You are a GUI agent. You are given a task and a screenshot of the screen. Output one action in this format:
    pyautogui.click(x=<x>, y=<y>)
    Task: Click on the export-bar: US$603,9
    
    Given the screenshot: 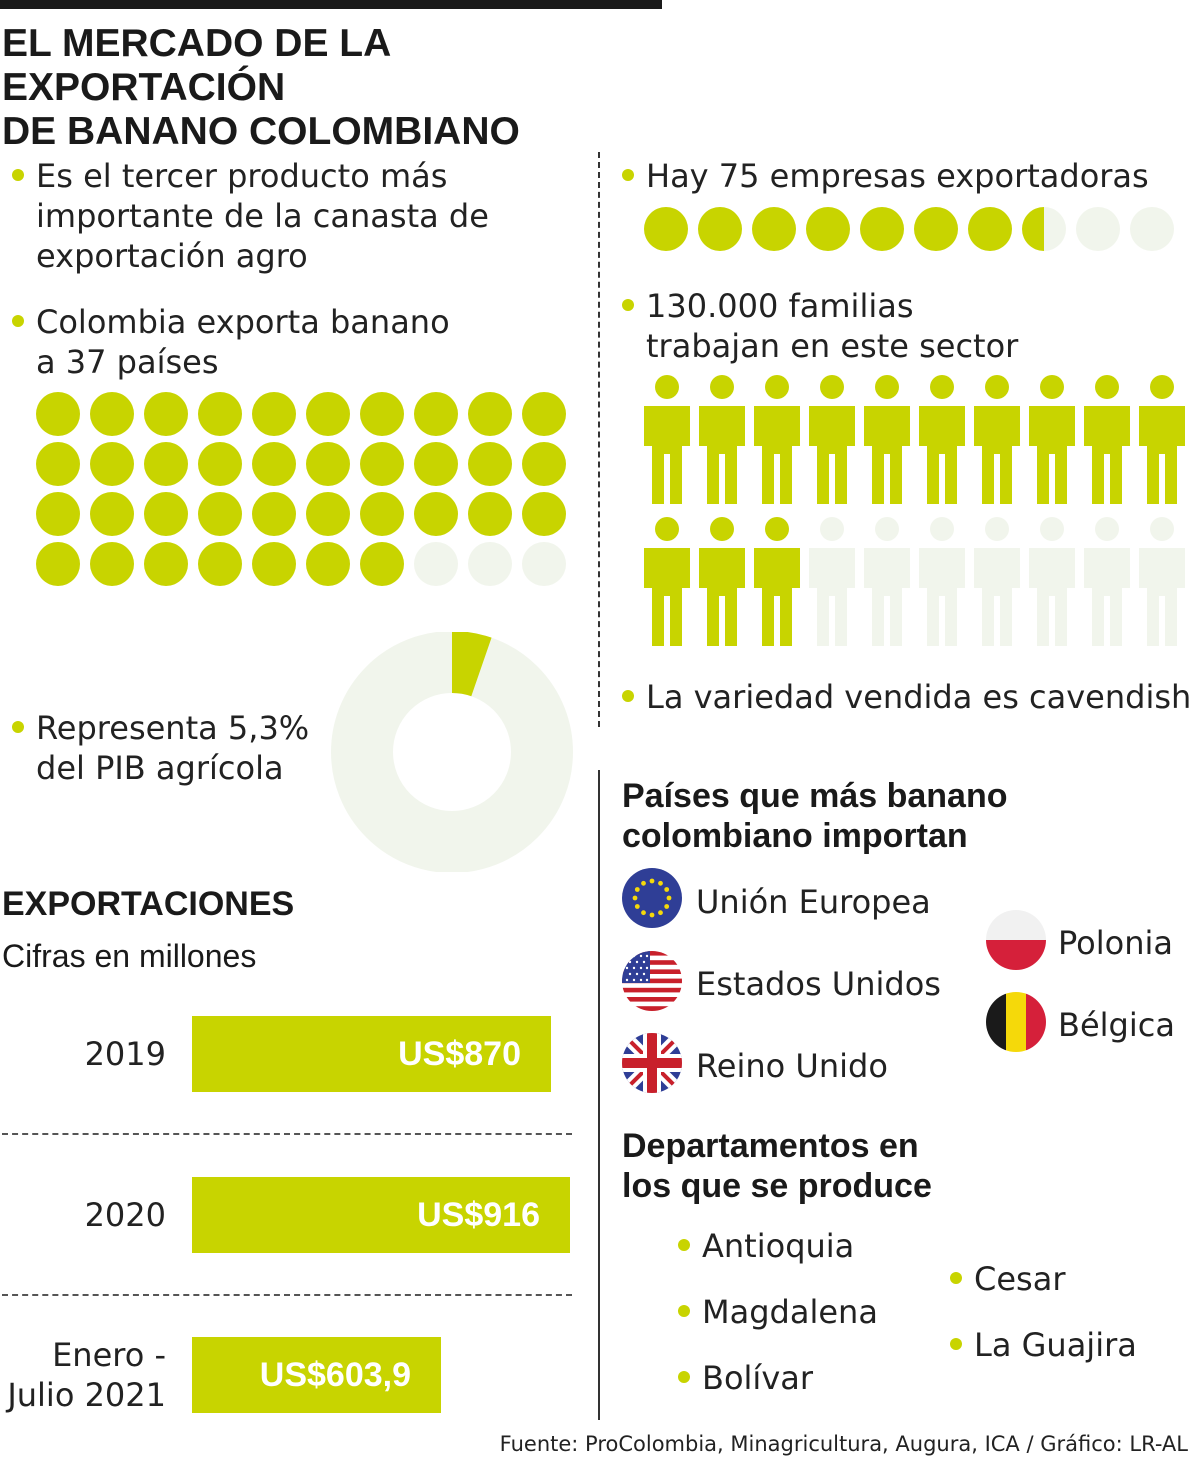 What is the action you would take?
    pyautogui.click(x=316, y=1375)
    